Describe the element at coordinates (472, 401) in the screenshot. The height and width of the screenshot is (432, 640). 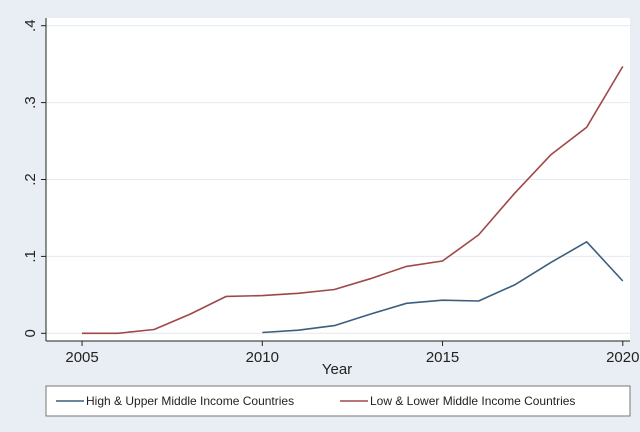
I see `legend-label-2: Low & Lower Middle Income Countries` at that location.